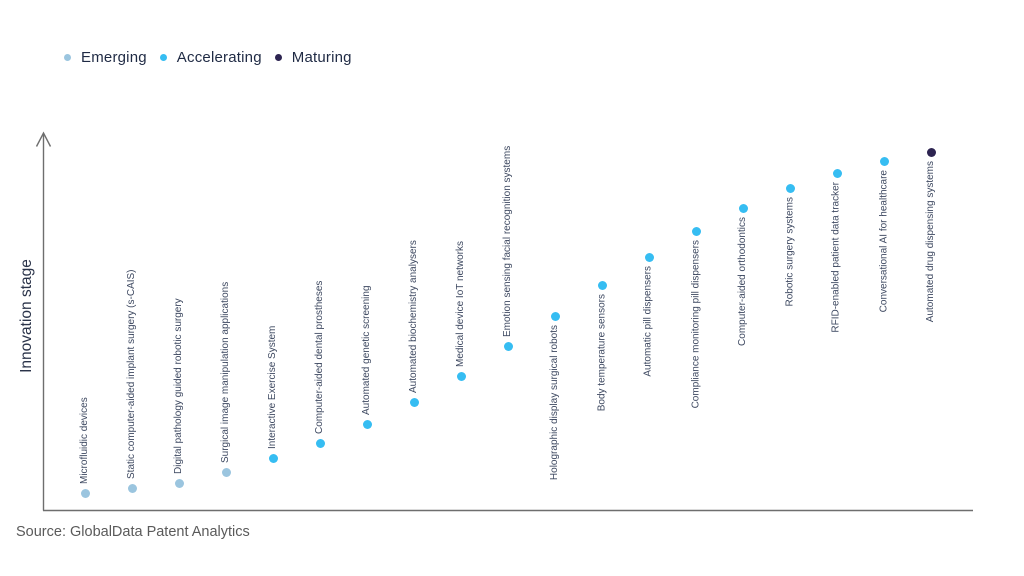 The image size is (1024, 576). What do you see at coordinates (219, 57) in the screenshot?
I see `legend-label: Accelerating` at bounding box center [219, 57].